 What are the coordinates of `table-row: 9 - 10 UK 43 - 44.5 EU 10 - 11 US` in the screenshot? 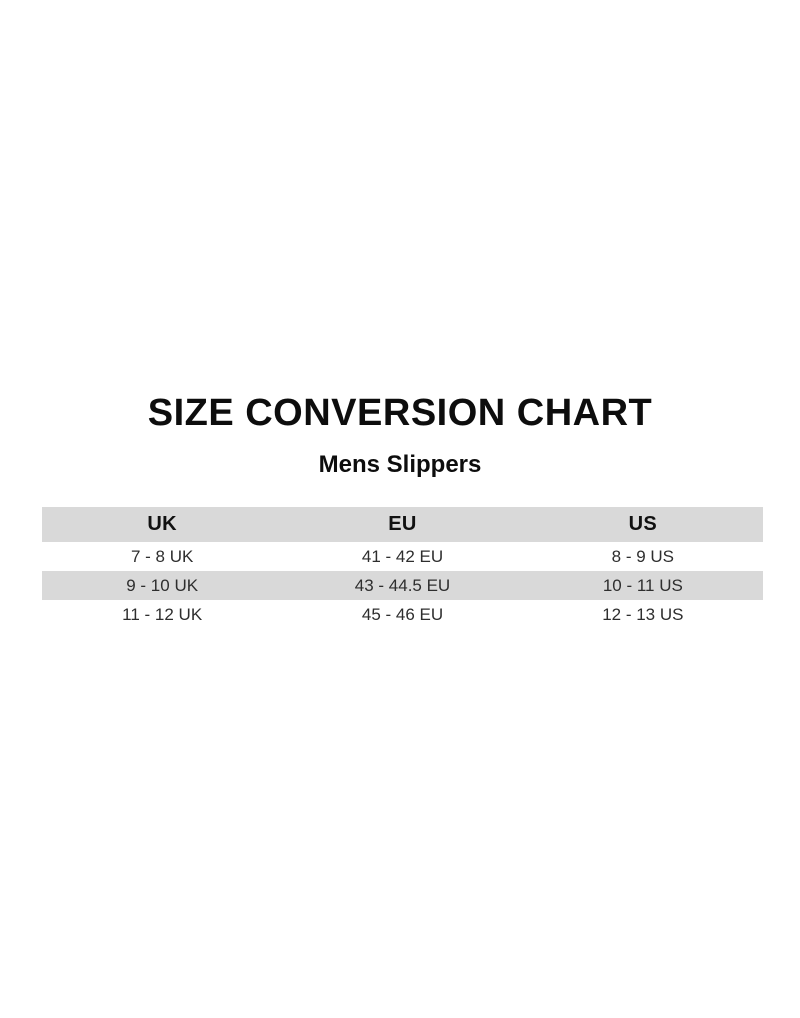 It's located at (402, 585).